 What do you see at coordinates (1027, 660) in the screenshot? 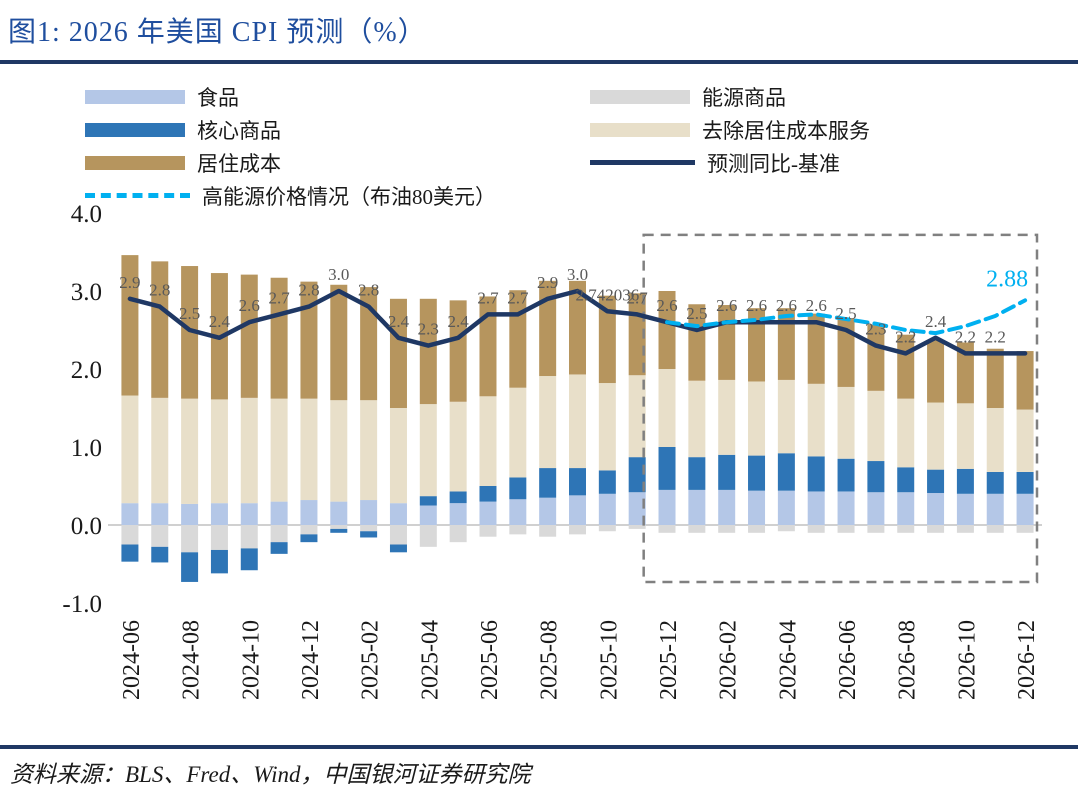
I see `x-axis-tick-label: 2026-12` at bounding box center [1027, 660].